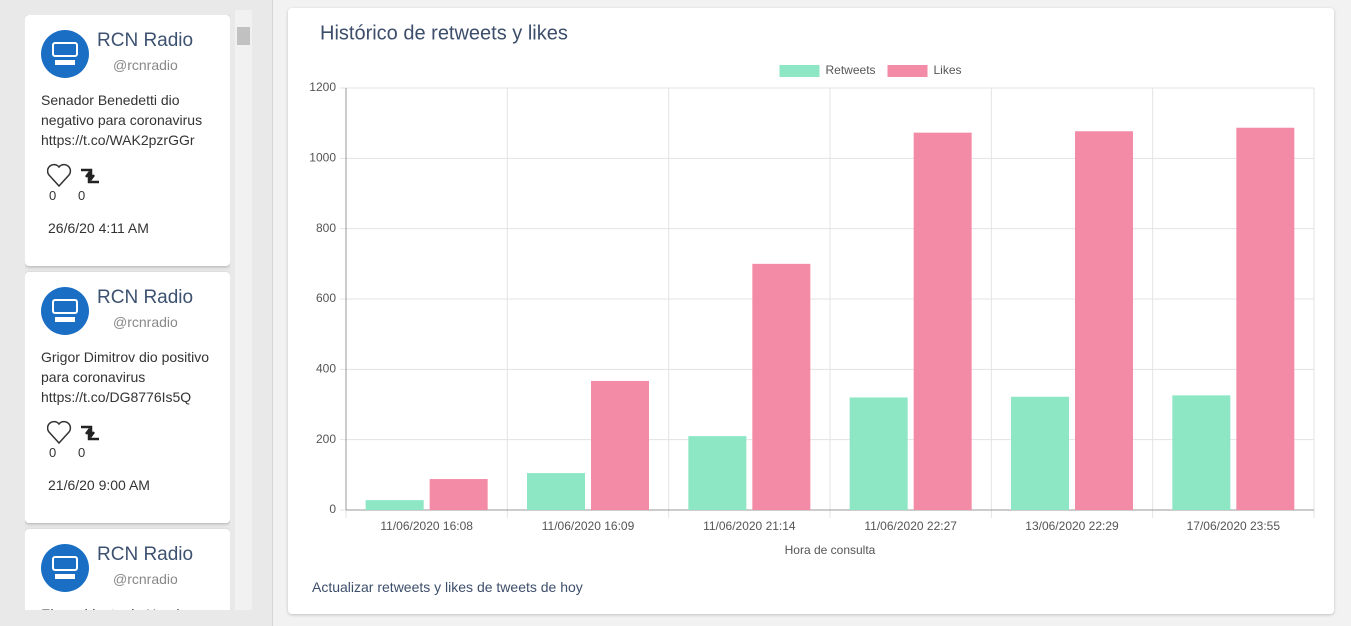  I want to click on x-tick-label: 17/06/2020 23:55, so click(1234, 526).